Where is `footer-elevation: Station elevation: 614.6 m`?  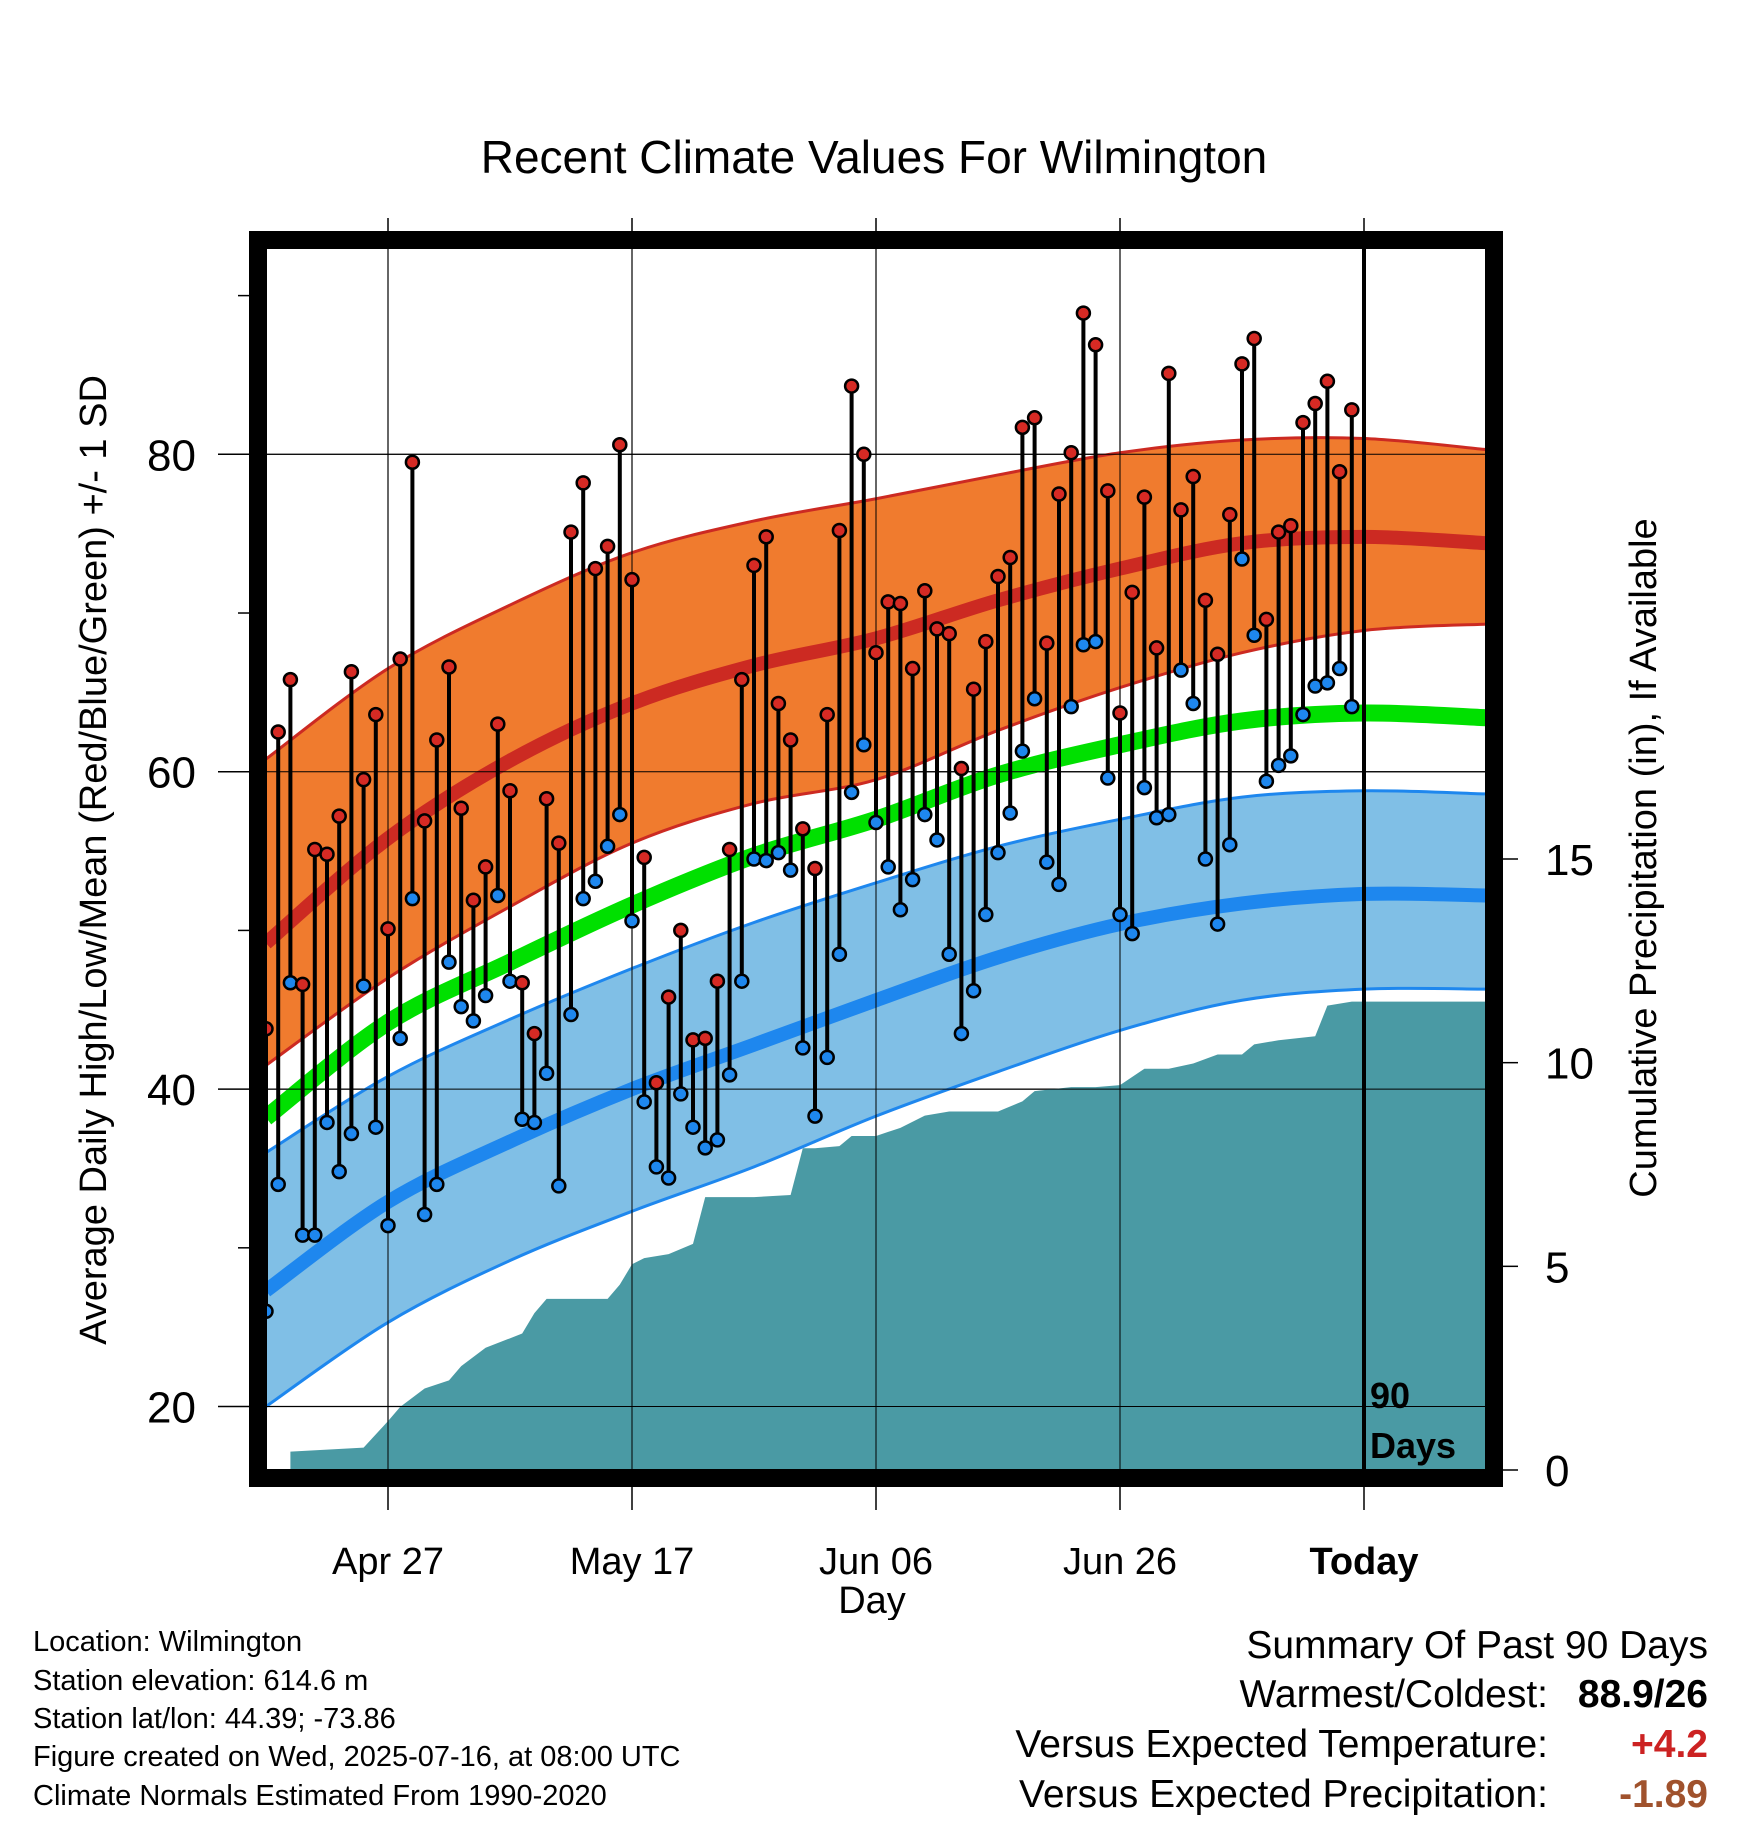
footer-elevation: Station elevation: 614.6 m is located at coordinates (201, 1681).